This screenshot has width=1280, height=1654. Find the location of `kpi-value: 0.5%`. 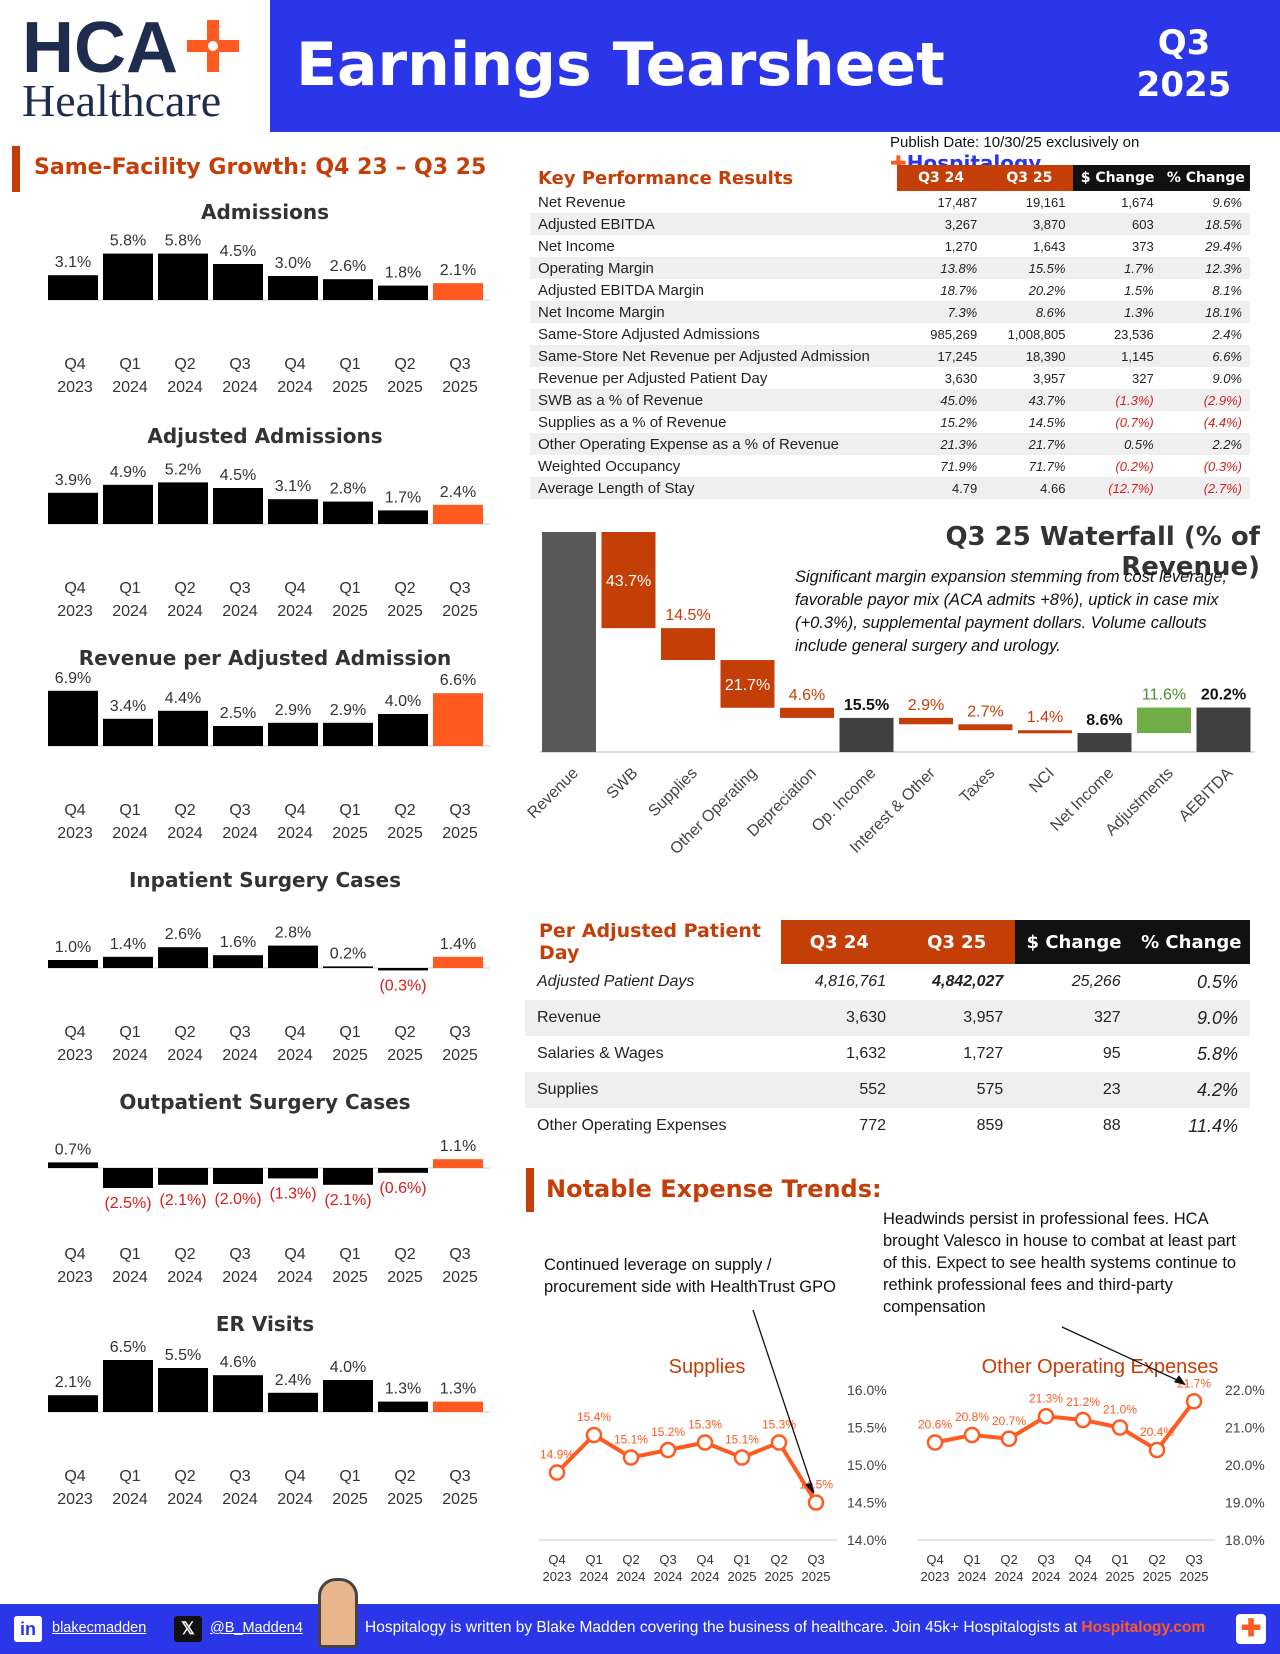

kpi-value: 0.5% is located at coordinates (1117, 444).